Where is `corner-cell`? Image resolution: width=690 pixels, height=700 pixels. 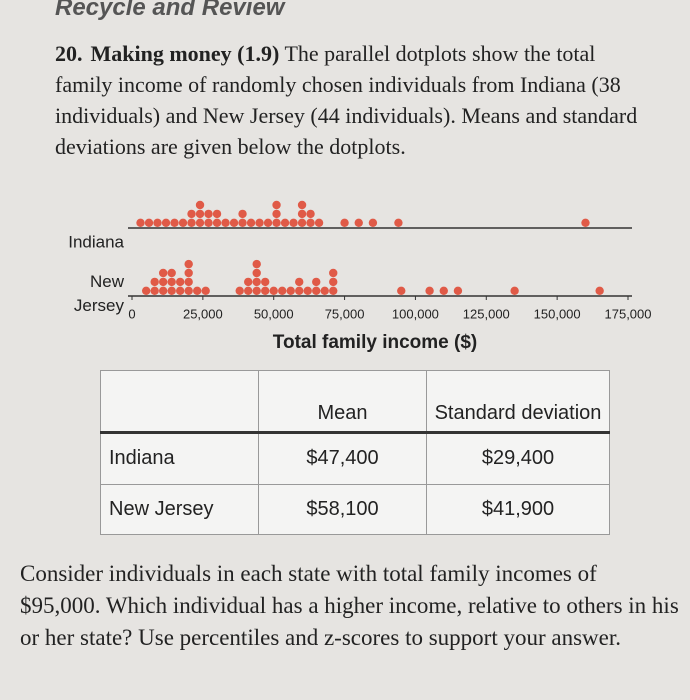 corner-cell is located at coordinates (179, 402).